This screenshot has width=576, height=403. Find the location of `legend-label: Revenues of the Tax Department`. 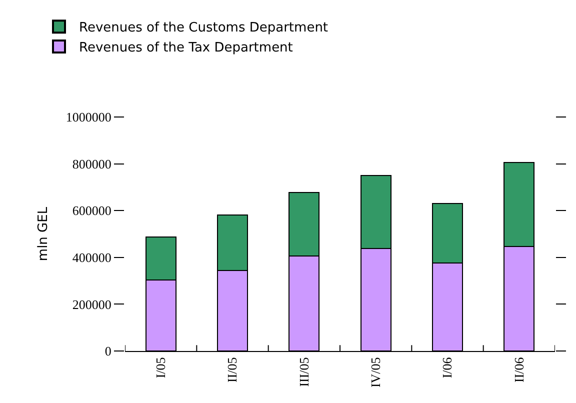

legend-label: Revenues of the Tax Department is located at coordinates (186, 48).